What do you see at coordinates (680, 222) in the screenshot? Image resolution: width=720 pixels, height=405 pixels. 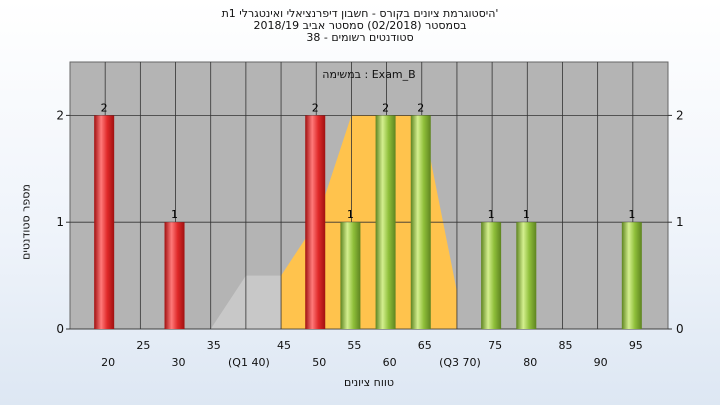 I see `y-tick-label-right: 1` at bounding box center [680, 222].